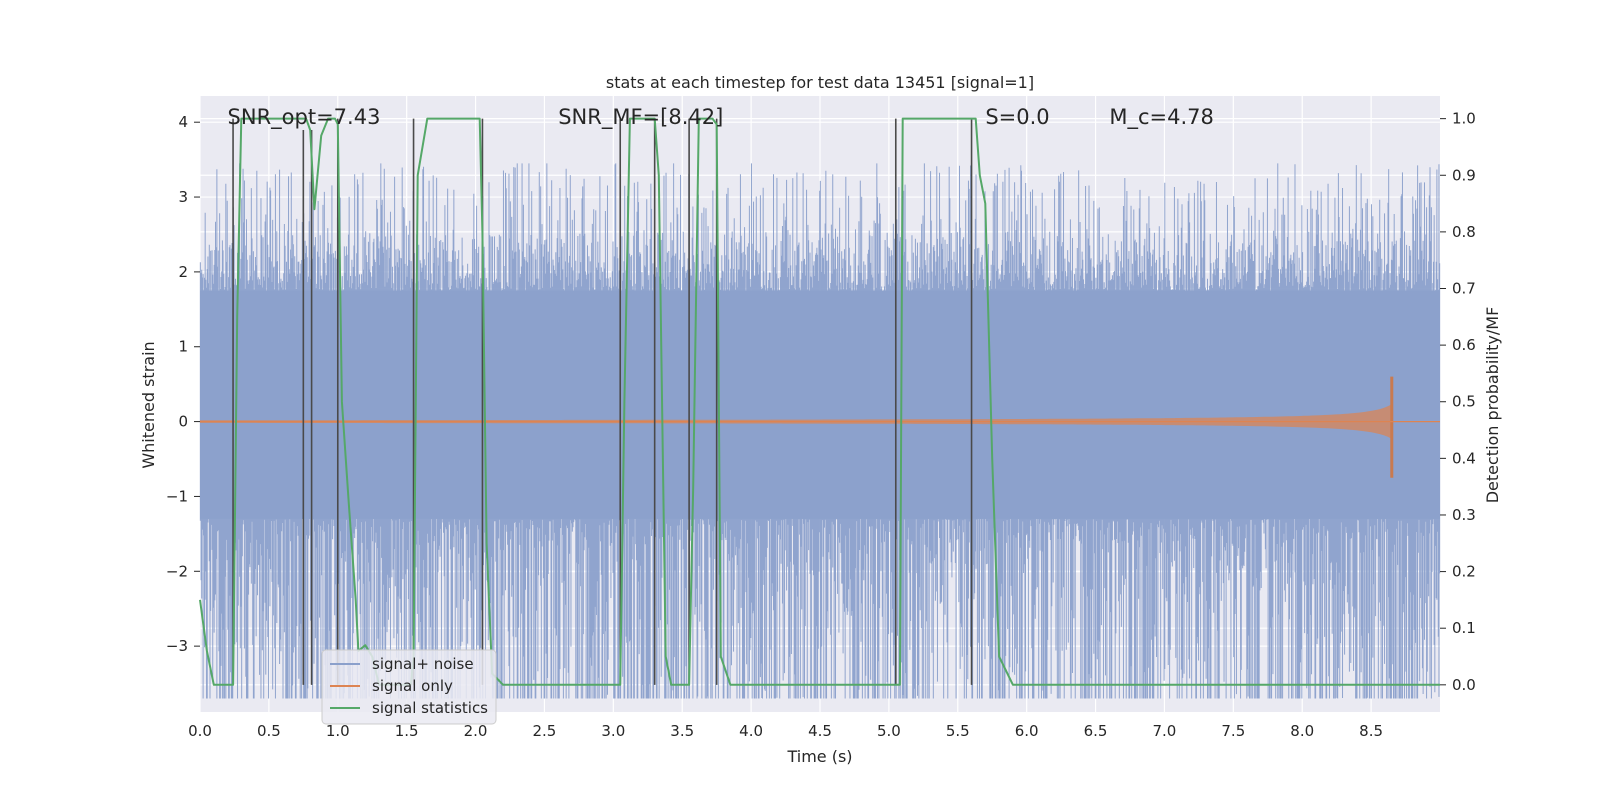 The height and width of the screenshot is (800, 1600). Describe the element at coordinates (1302, 731) in the screenshot. I see `x-tick-label: 8.0` at that location.